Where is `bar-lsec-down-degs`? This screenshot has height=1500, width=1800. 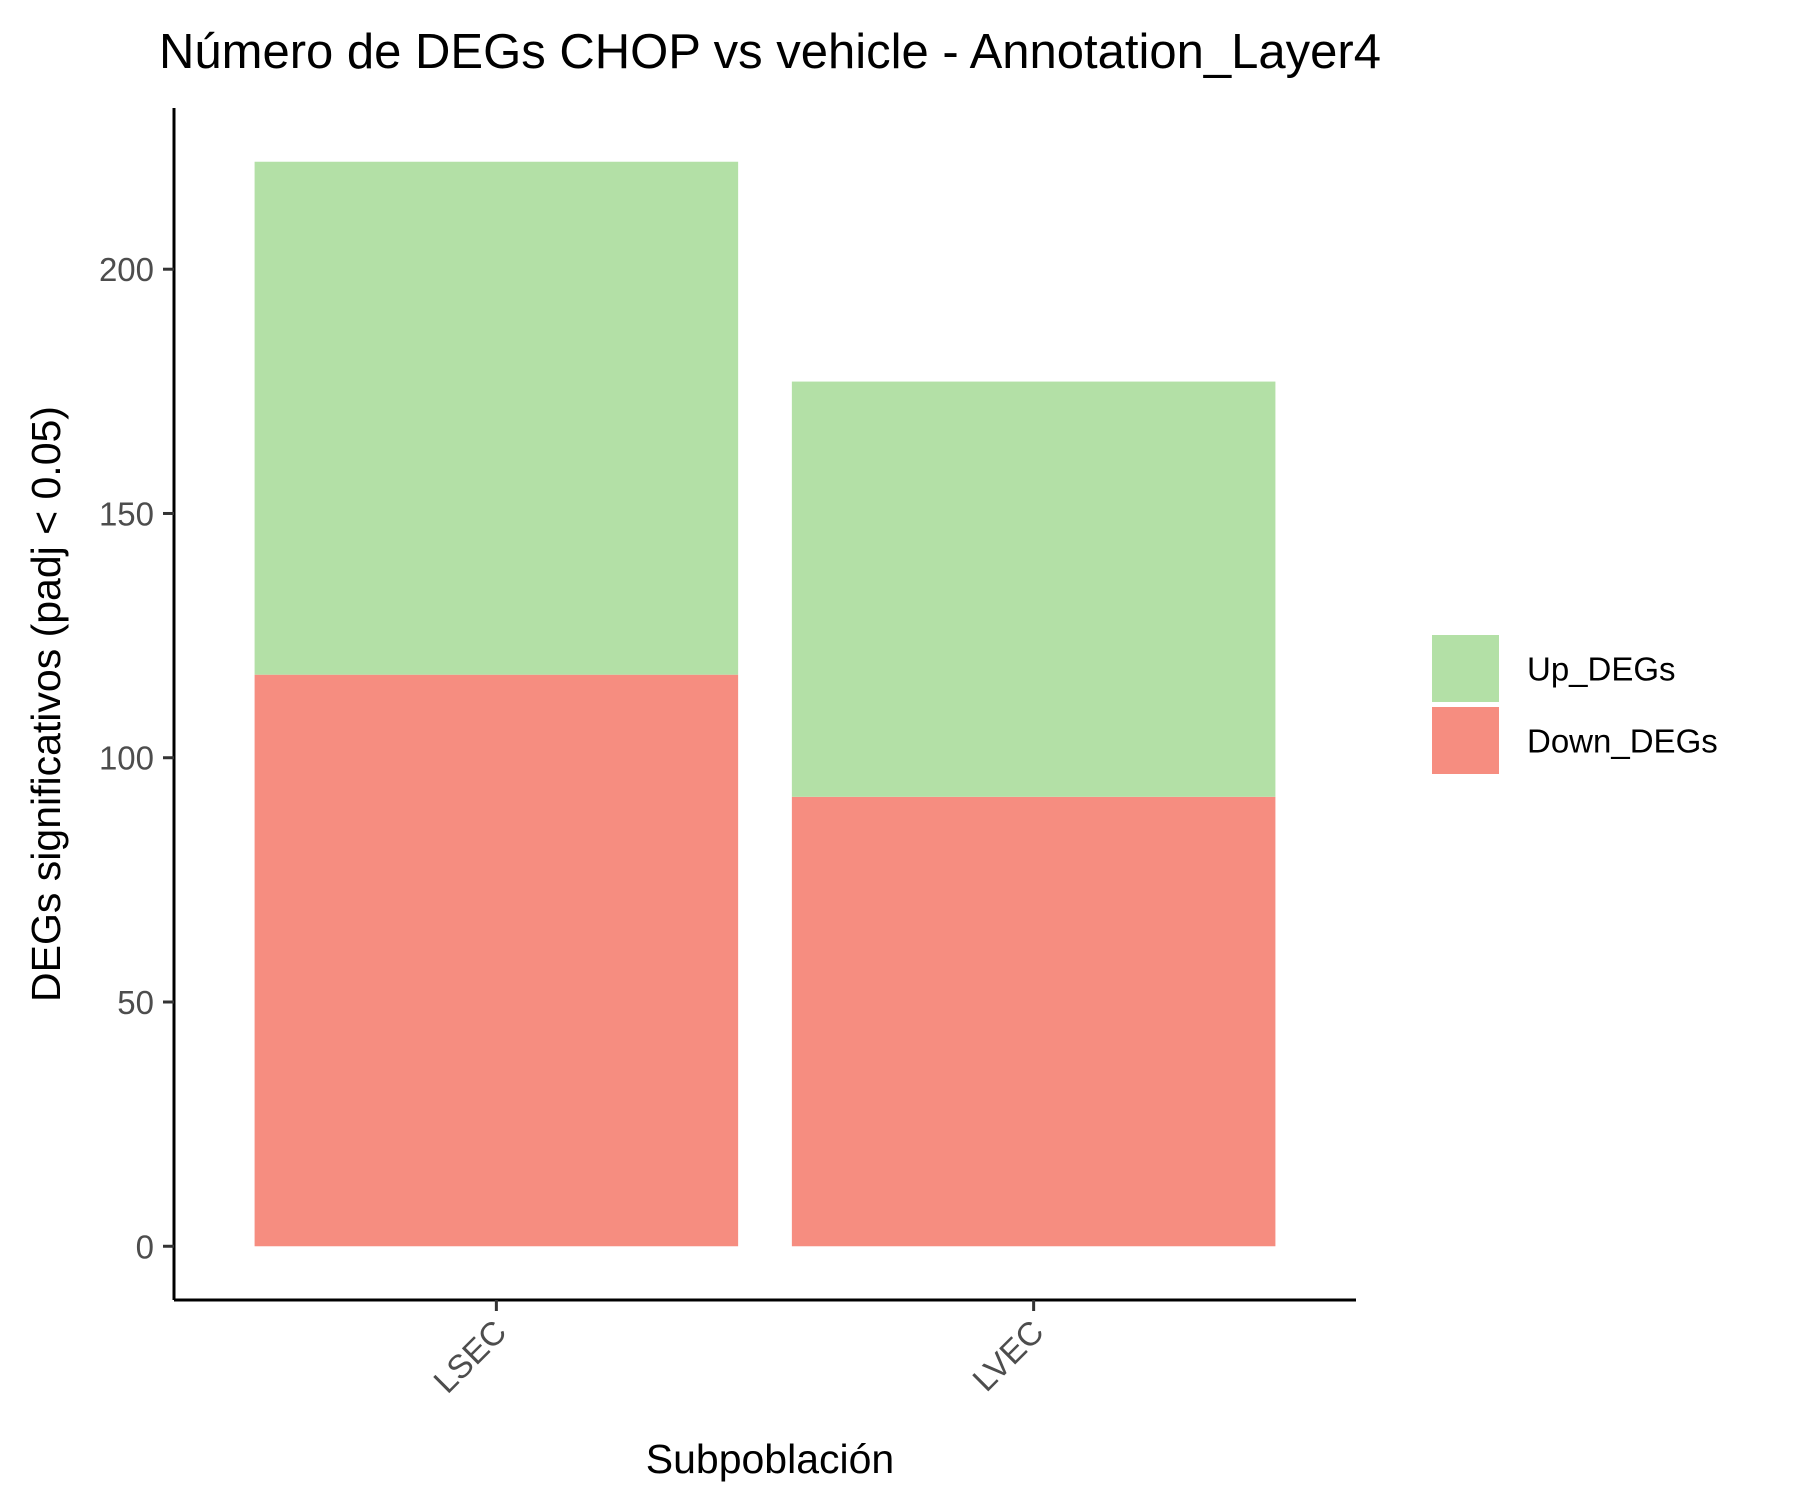
bar-lsec-down-degs is located at coordinates (496, 960).